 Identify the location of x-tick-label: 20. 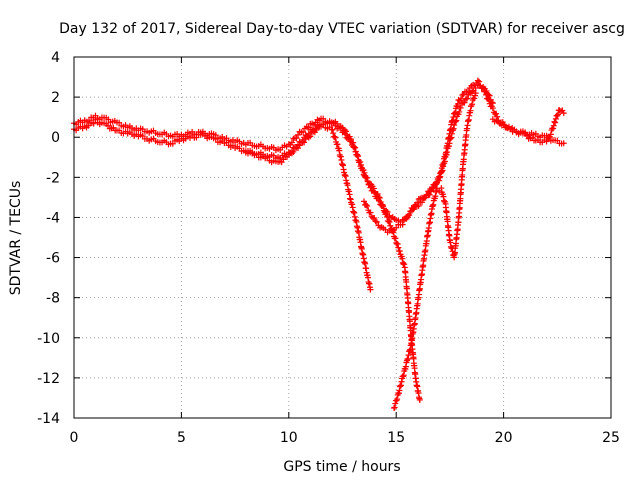
(504, 438).